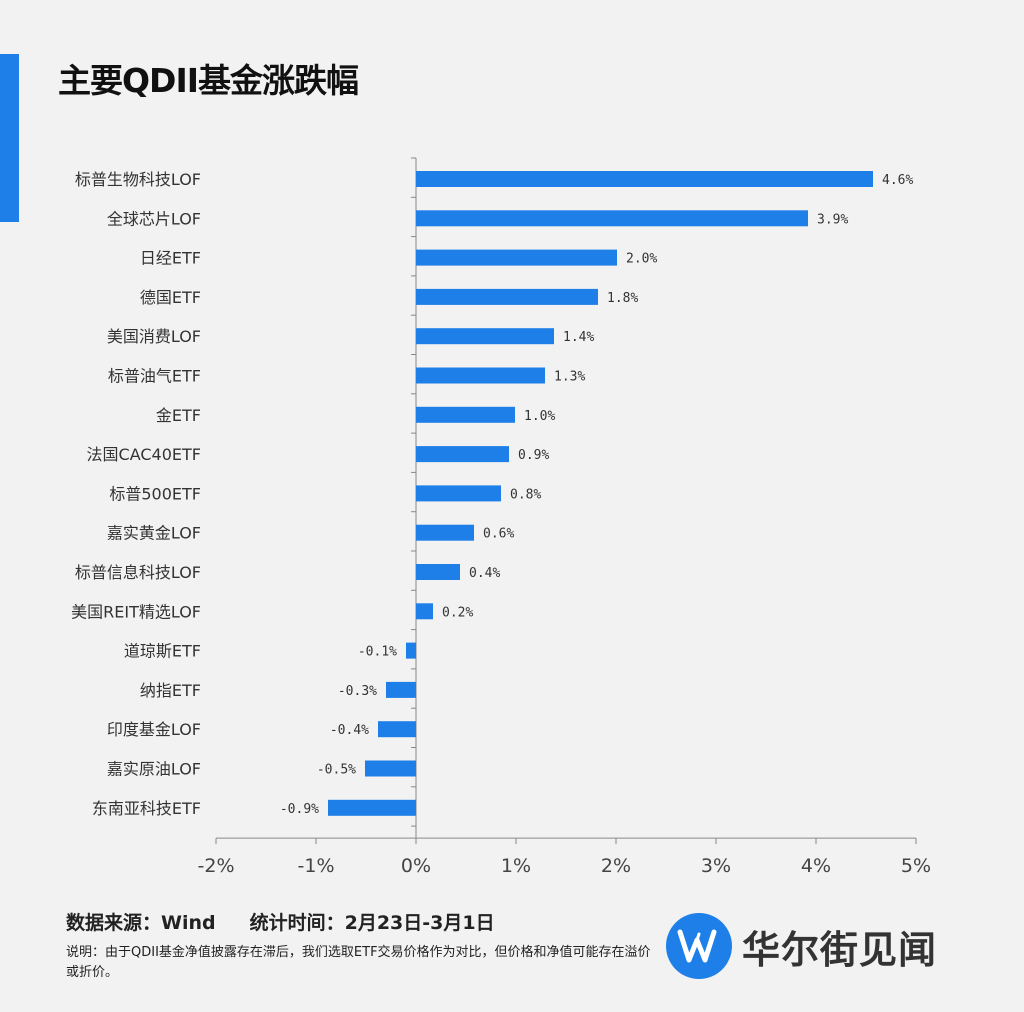 The image size is (1024, 1012). What do you see at coordinates (816, 866) in the screenshot?
I see `x-tick-label: 4%` at bounding box center [816, 866].